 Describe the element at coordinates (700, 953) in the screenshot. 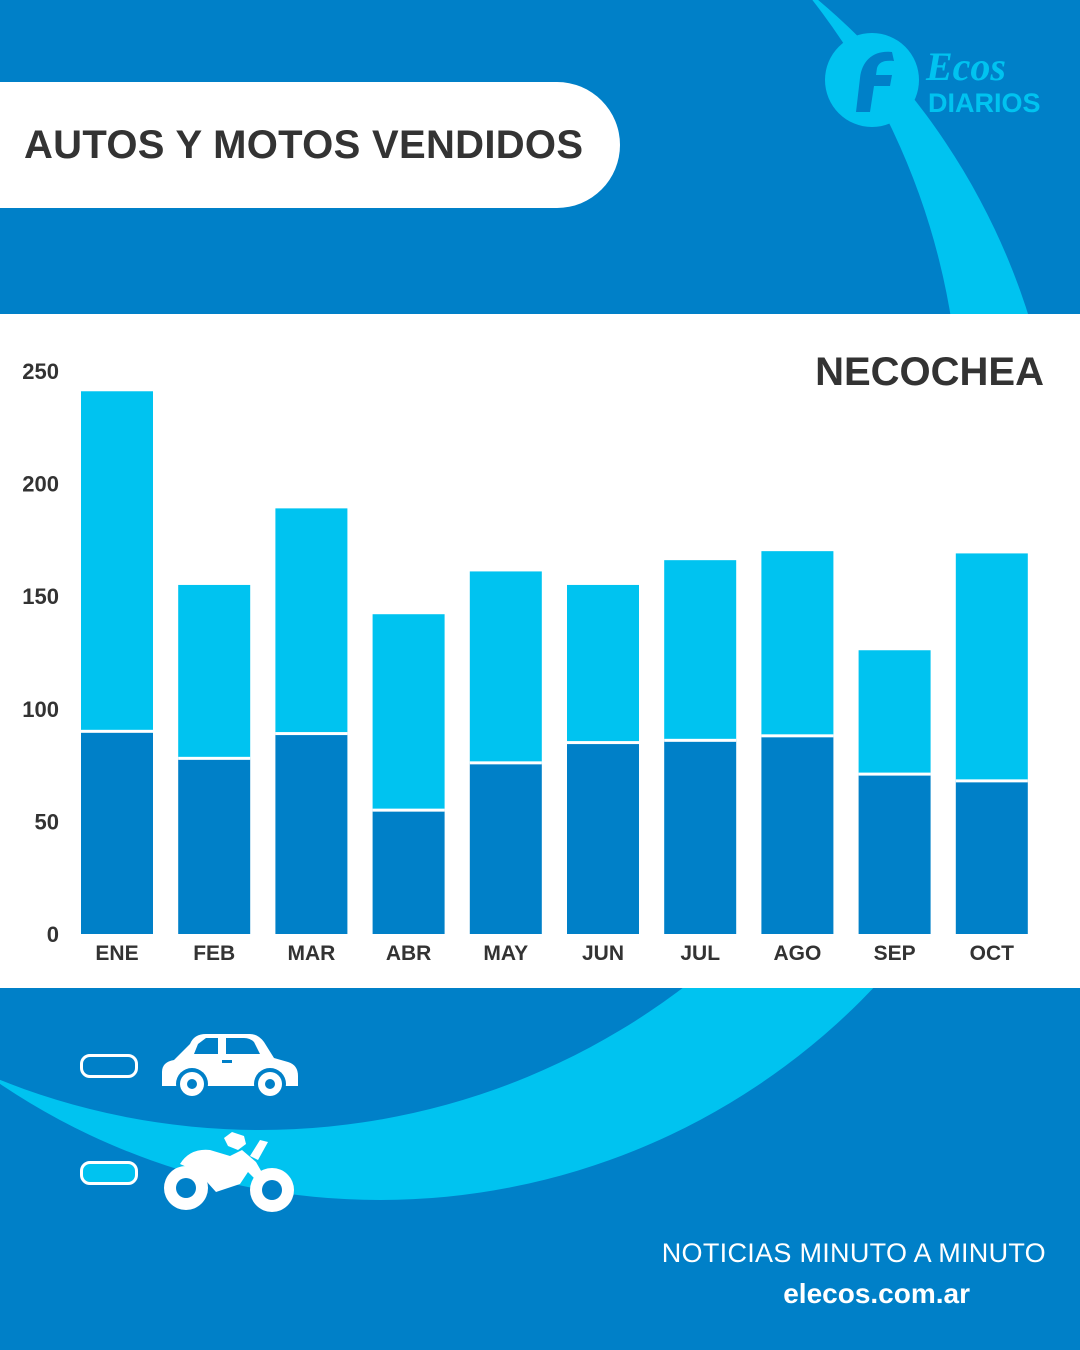

I see `x-tick-label: JUL` at that location.